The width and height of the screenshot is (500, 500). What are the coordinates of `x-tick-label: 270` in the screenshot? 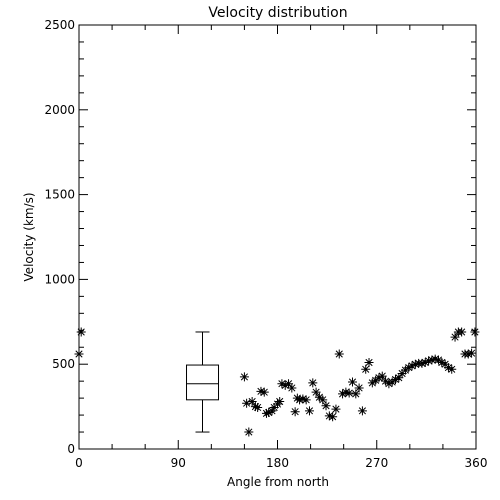 It's located at (376, 463).